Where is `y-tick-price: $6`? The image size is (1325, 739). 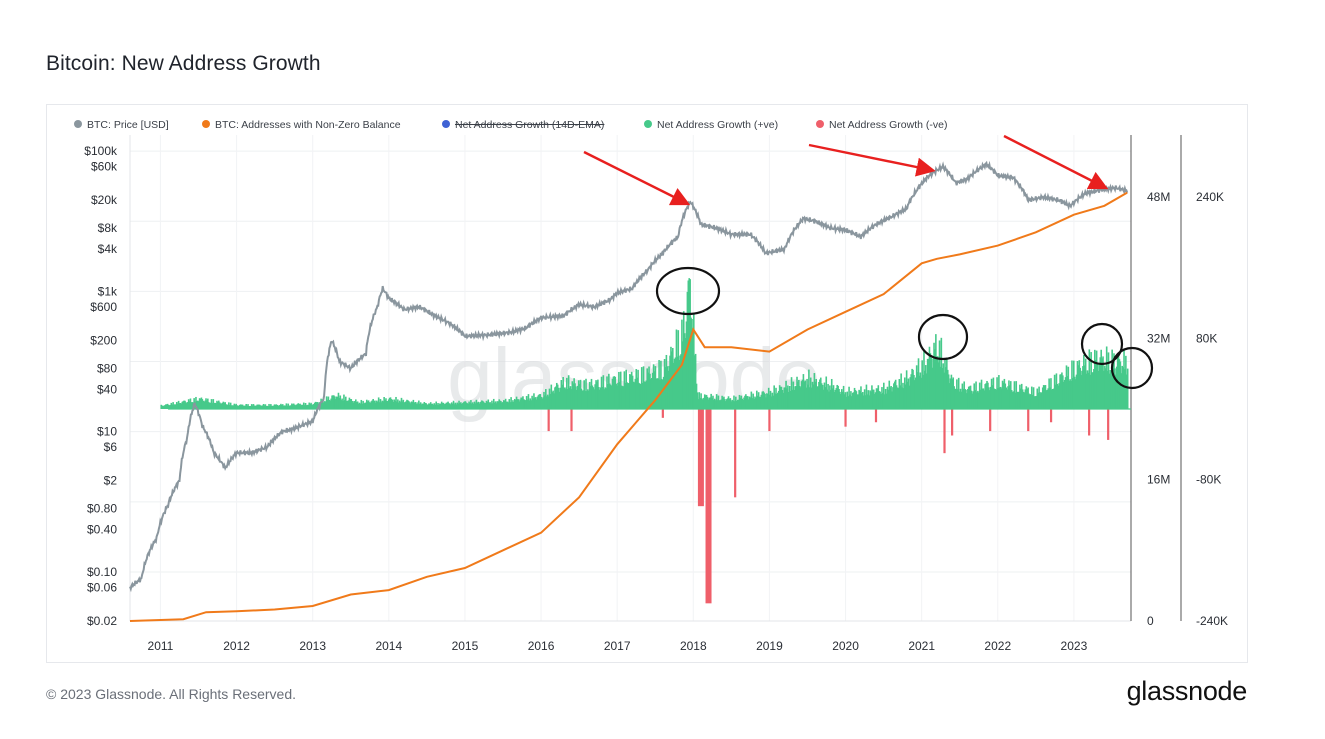 y-tick-price: $6 is located at coordinates (111, 447).